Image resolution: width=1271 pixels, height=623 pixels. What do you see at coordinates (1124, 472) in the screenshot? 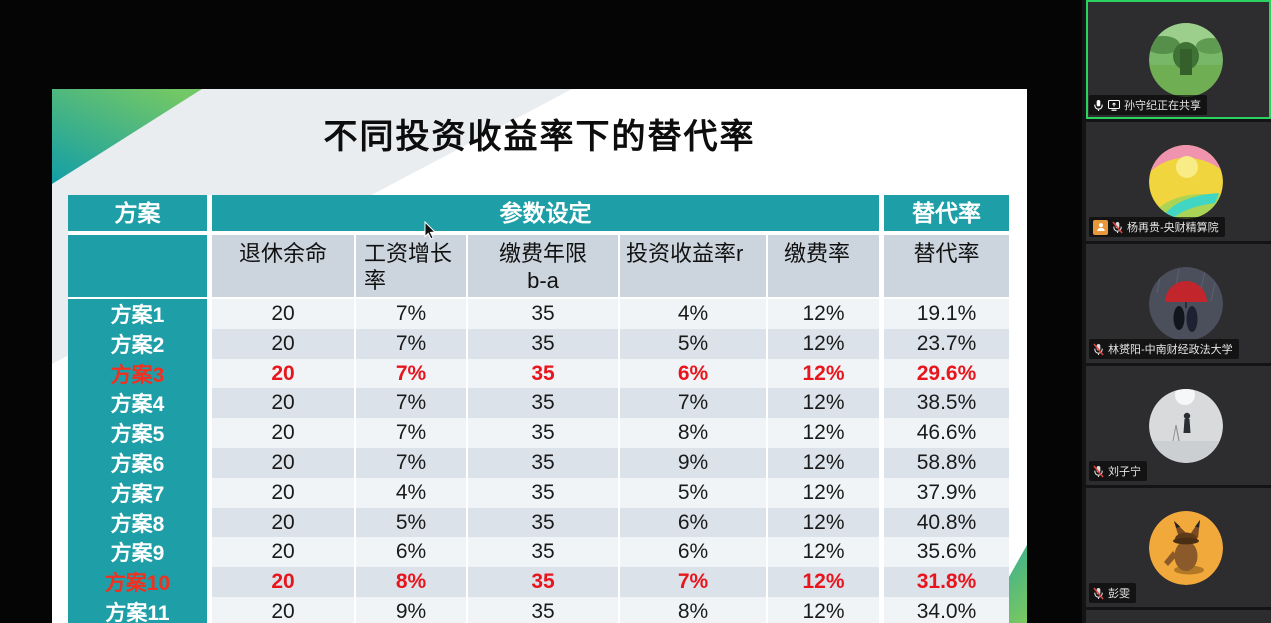
I see `participant-name: 刘子宁` at bounding box center [1124, 472].